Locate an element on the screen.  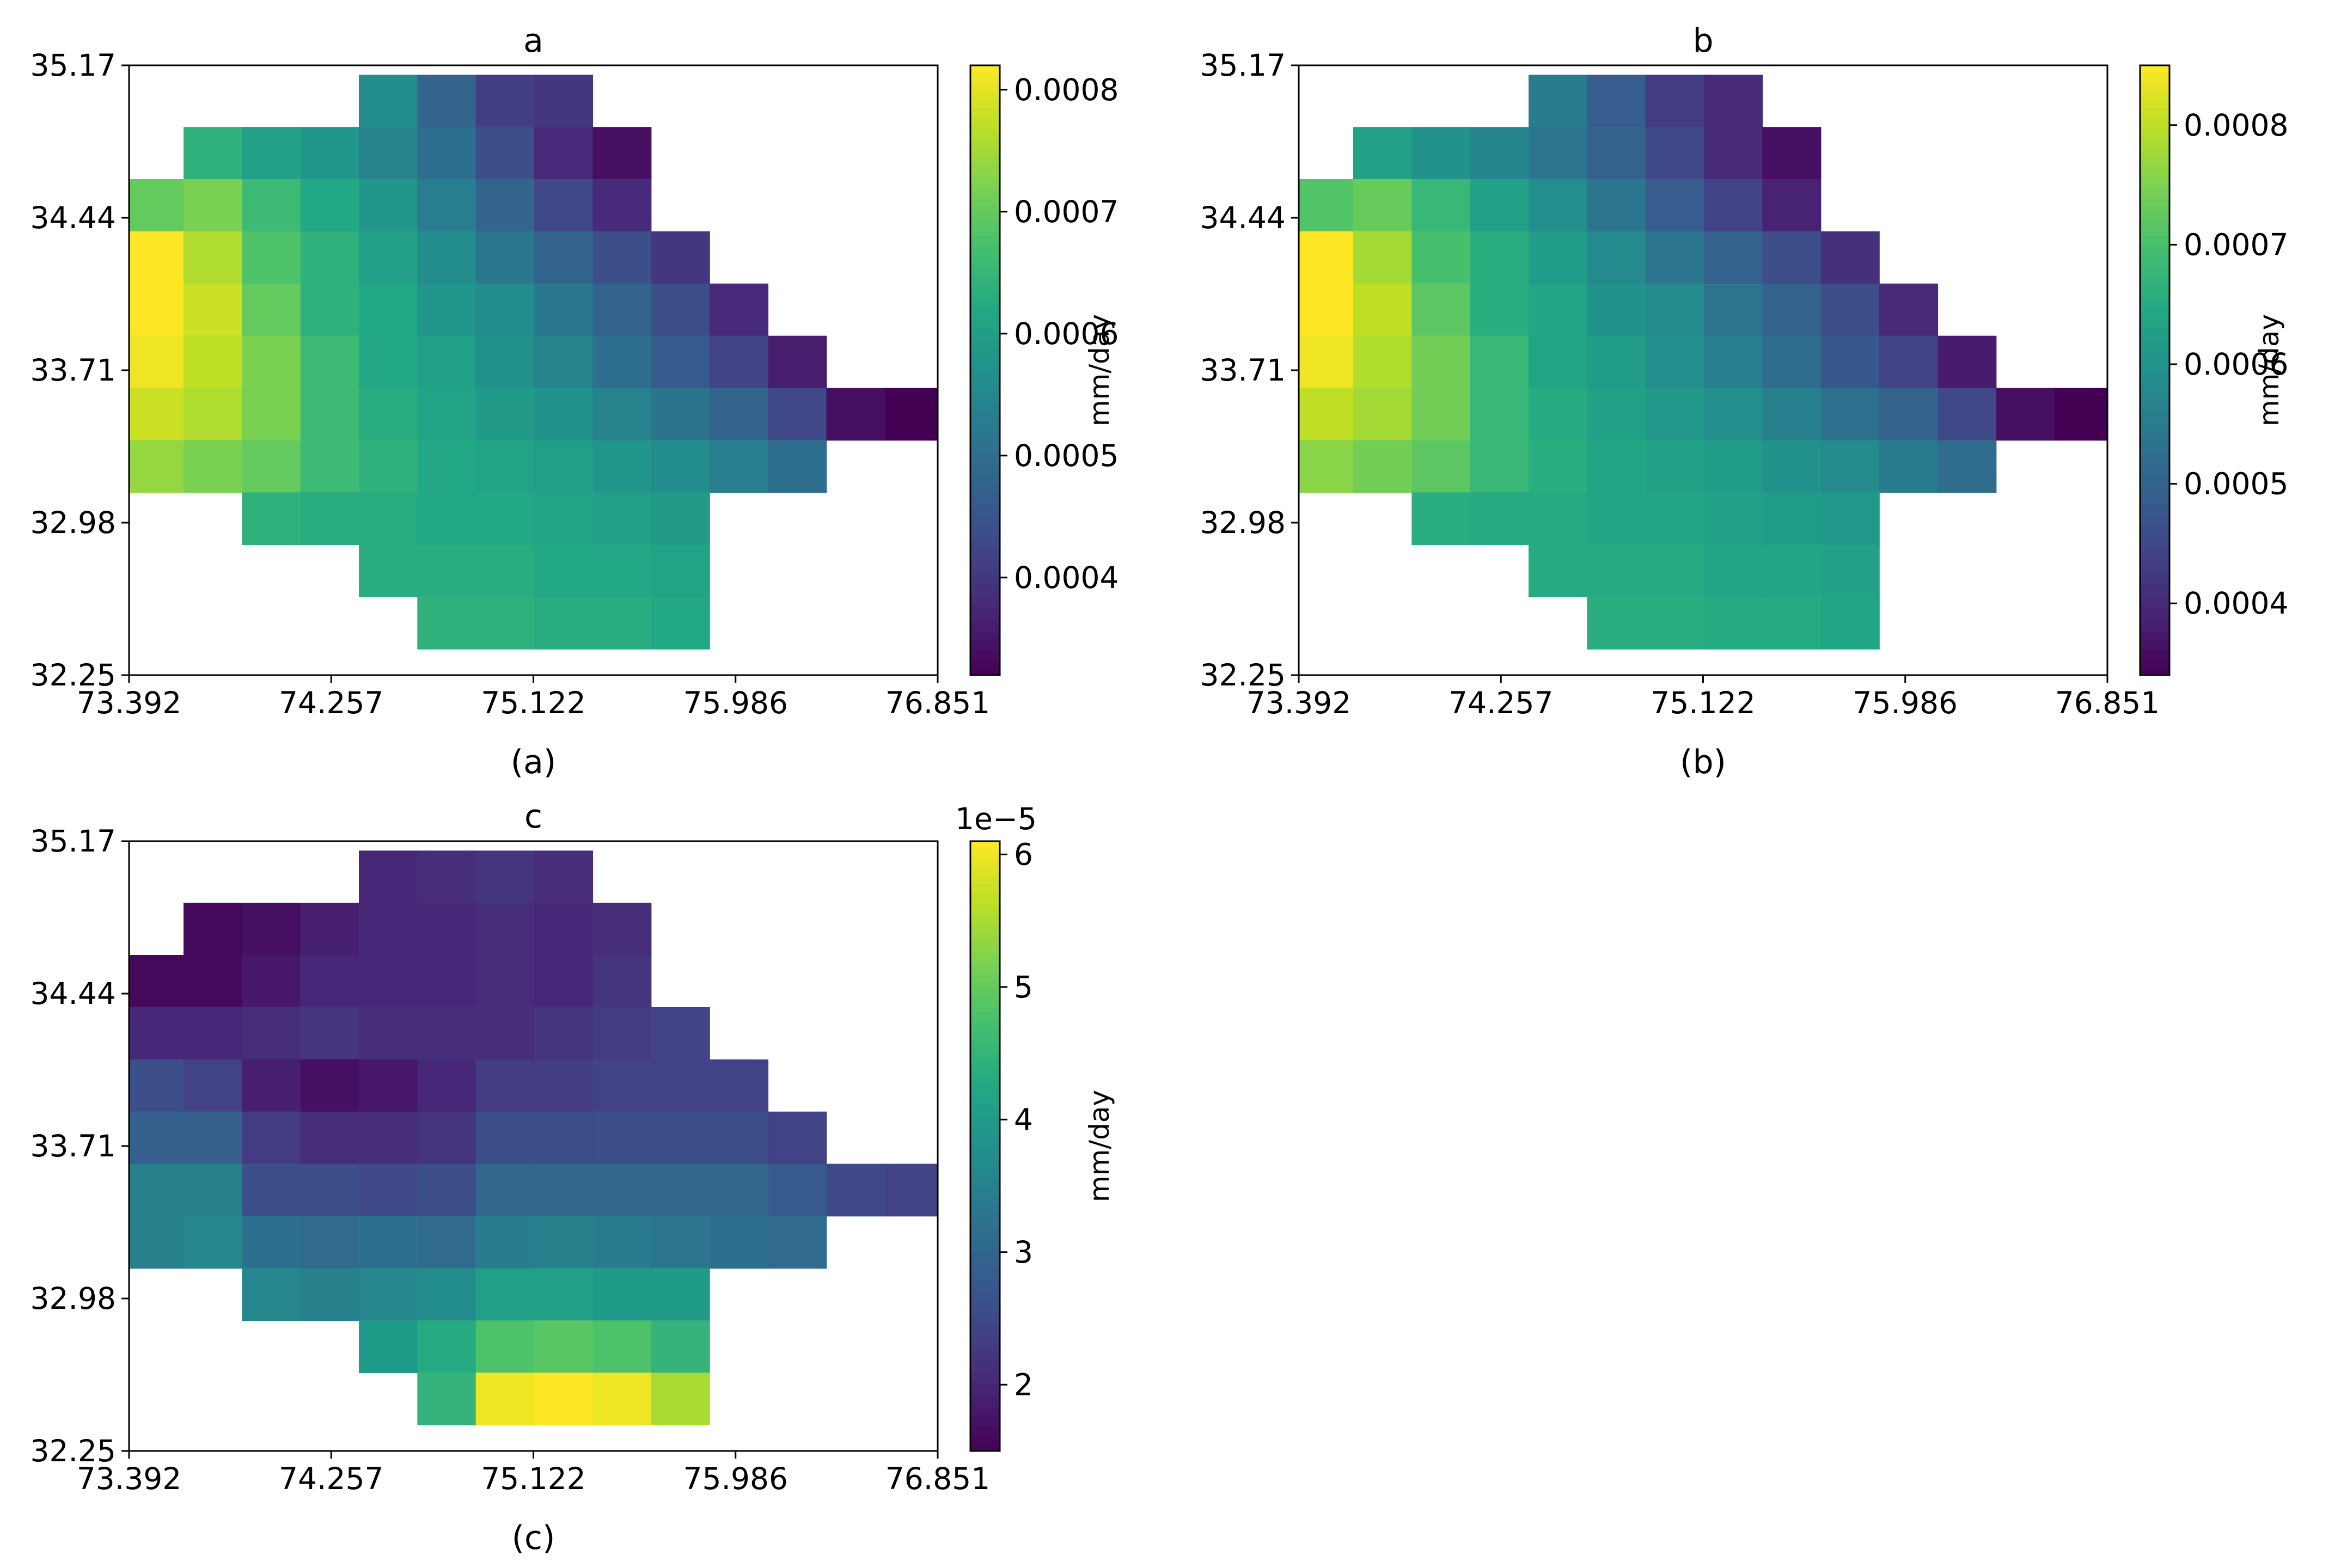
y-tick-label: 32.25 is located at coordinates (1243, 675).